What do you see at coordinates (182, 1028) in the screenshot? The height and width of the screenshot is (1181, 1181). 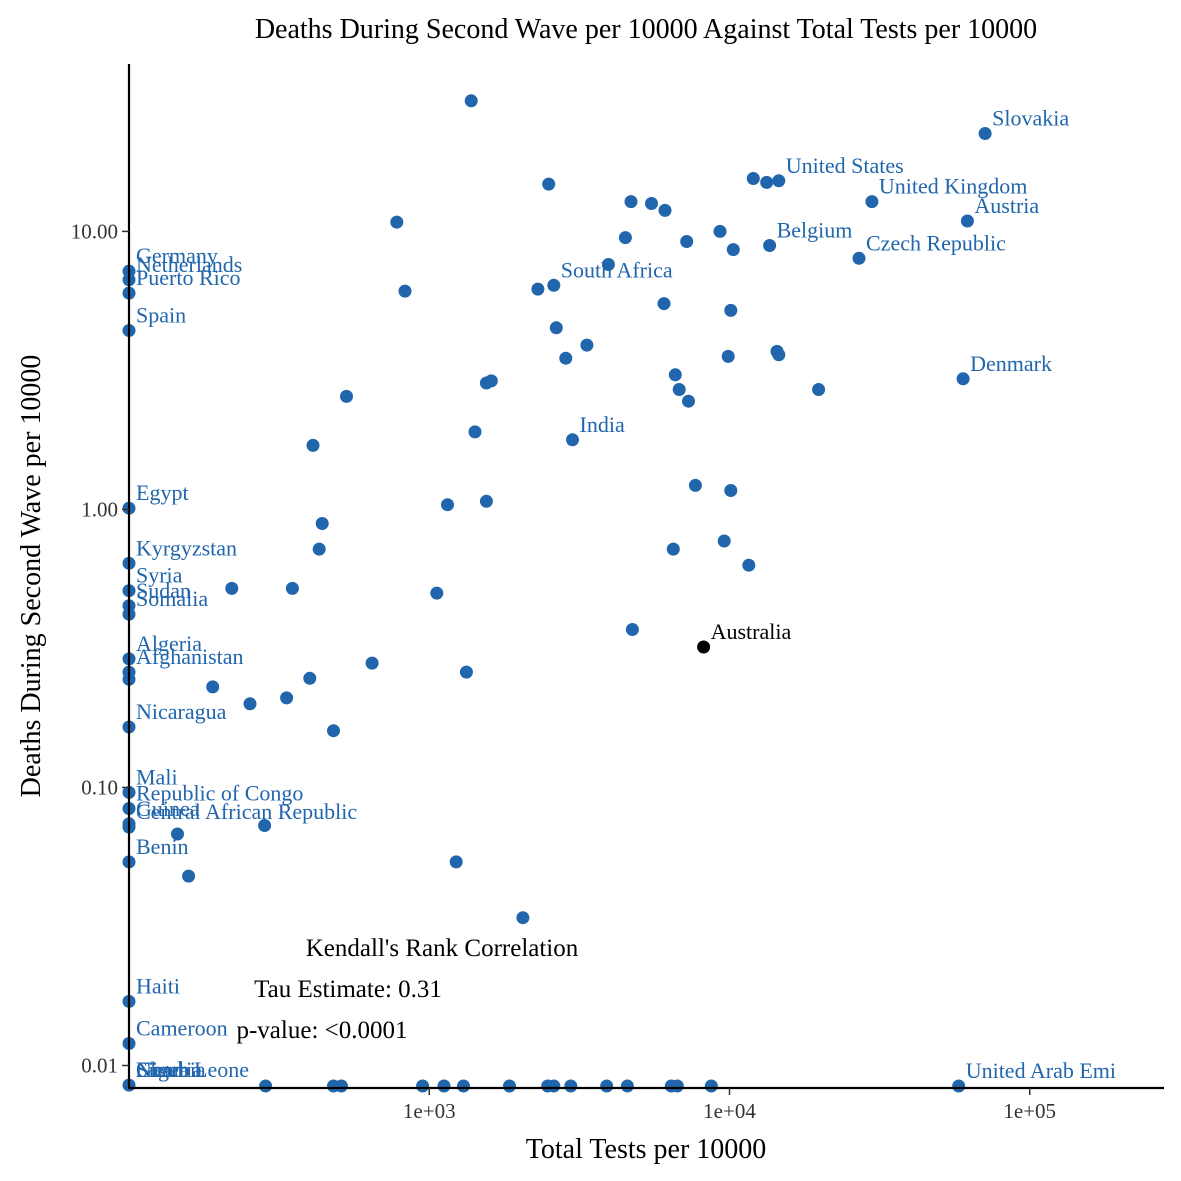 I see `point-label: Cameroon` at bounding box center [182, 1028].